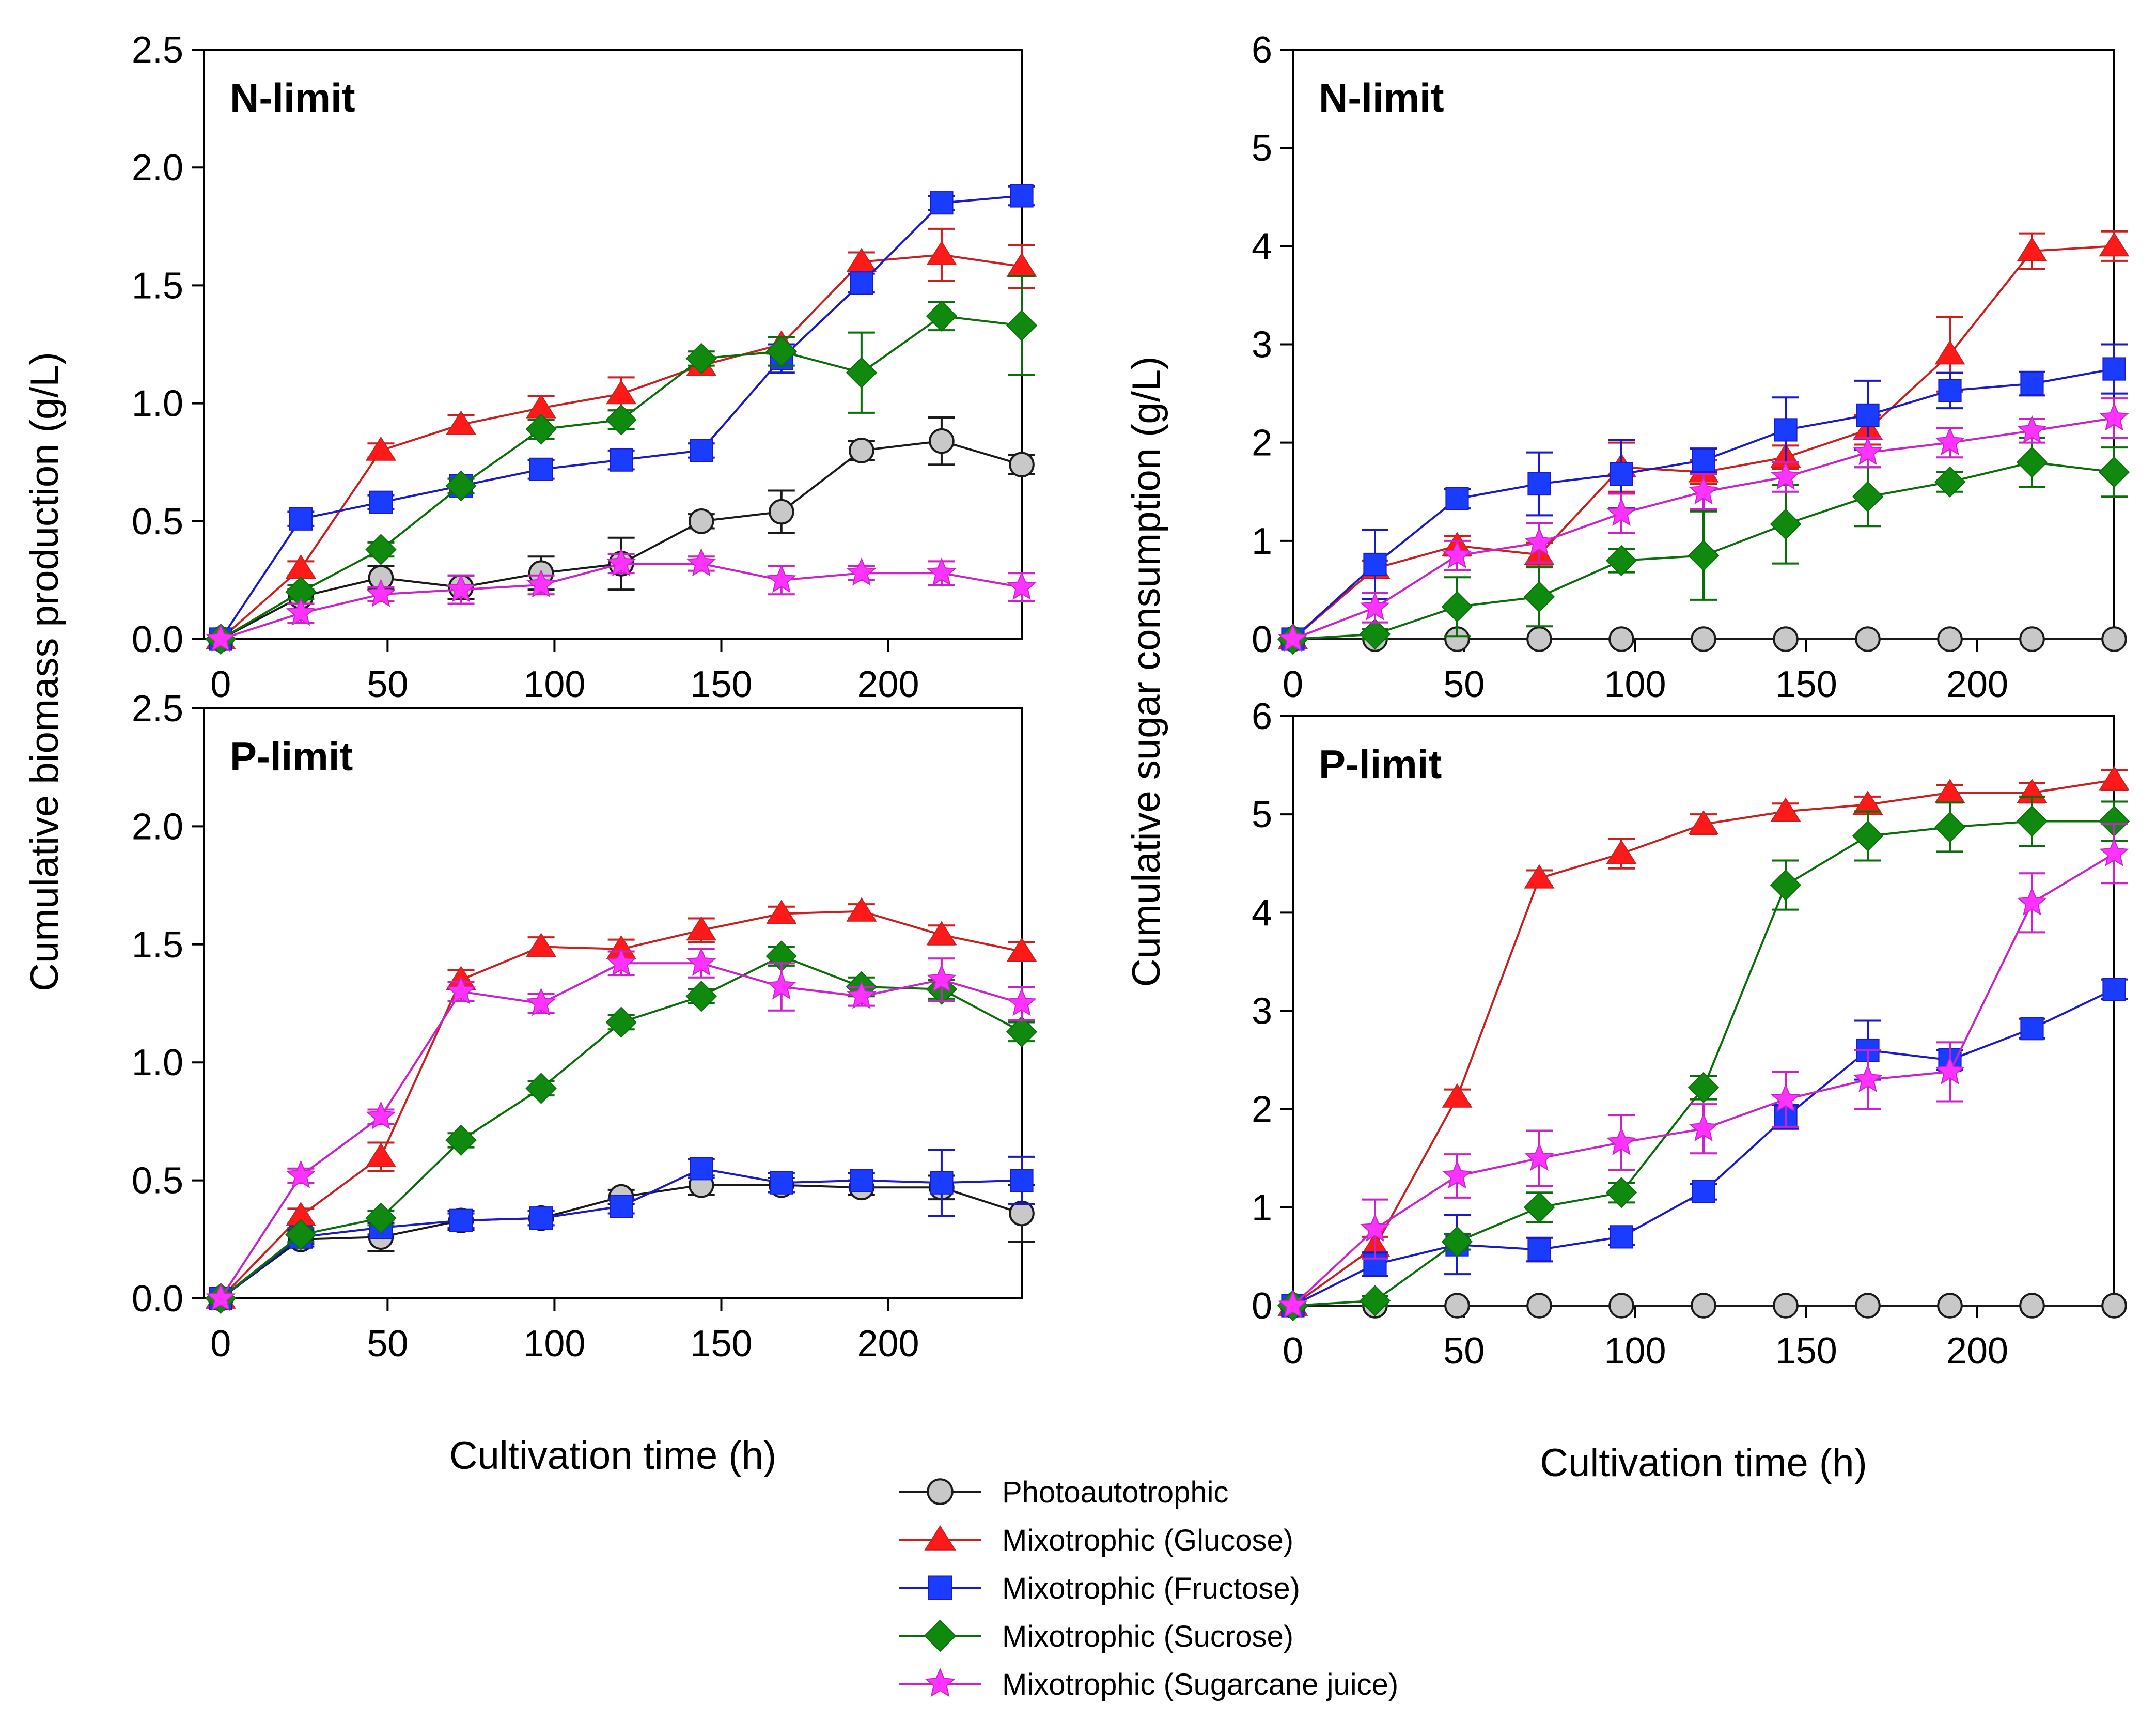 The width and height of the screenshot is (2156, 1720). I want to click on y-tick-label: 5, so click(1262, 148).